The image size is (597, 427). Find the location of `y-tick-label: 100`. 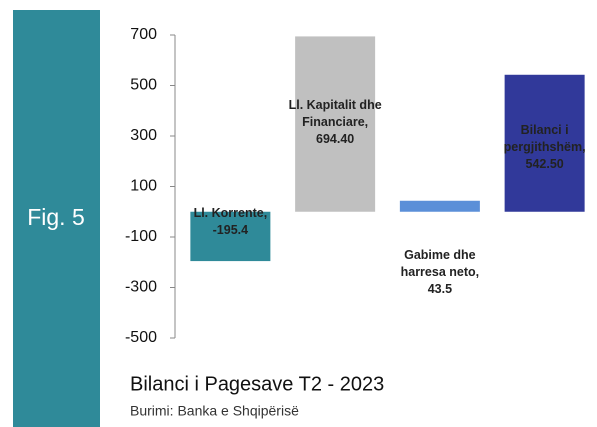

y-tick-label: 100 is located at coordinates (143, 186).